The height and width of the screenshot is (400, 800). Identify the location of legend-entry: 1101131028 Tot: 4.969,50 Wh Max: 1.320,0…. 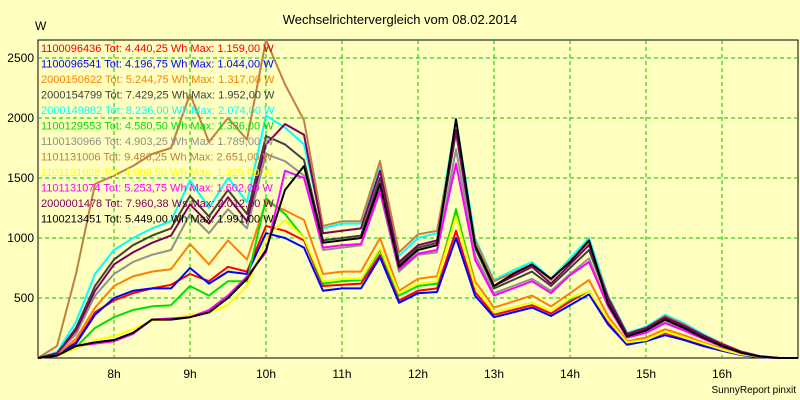
(157, 173).